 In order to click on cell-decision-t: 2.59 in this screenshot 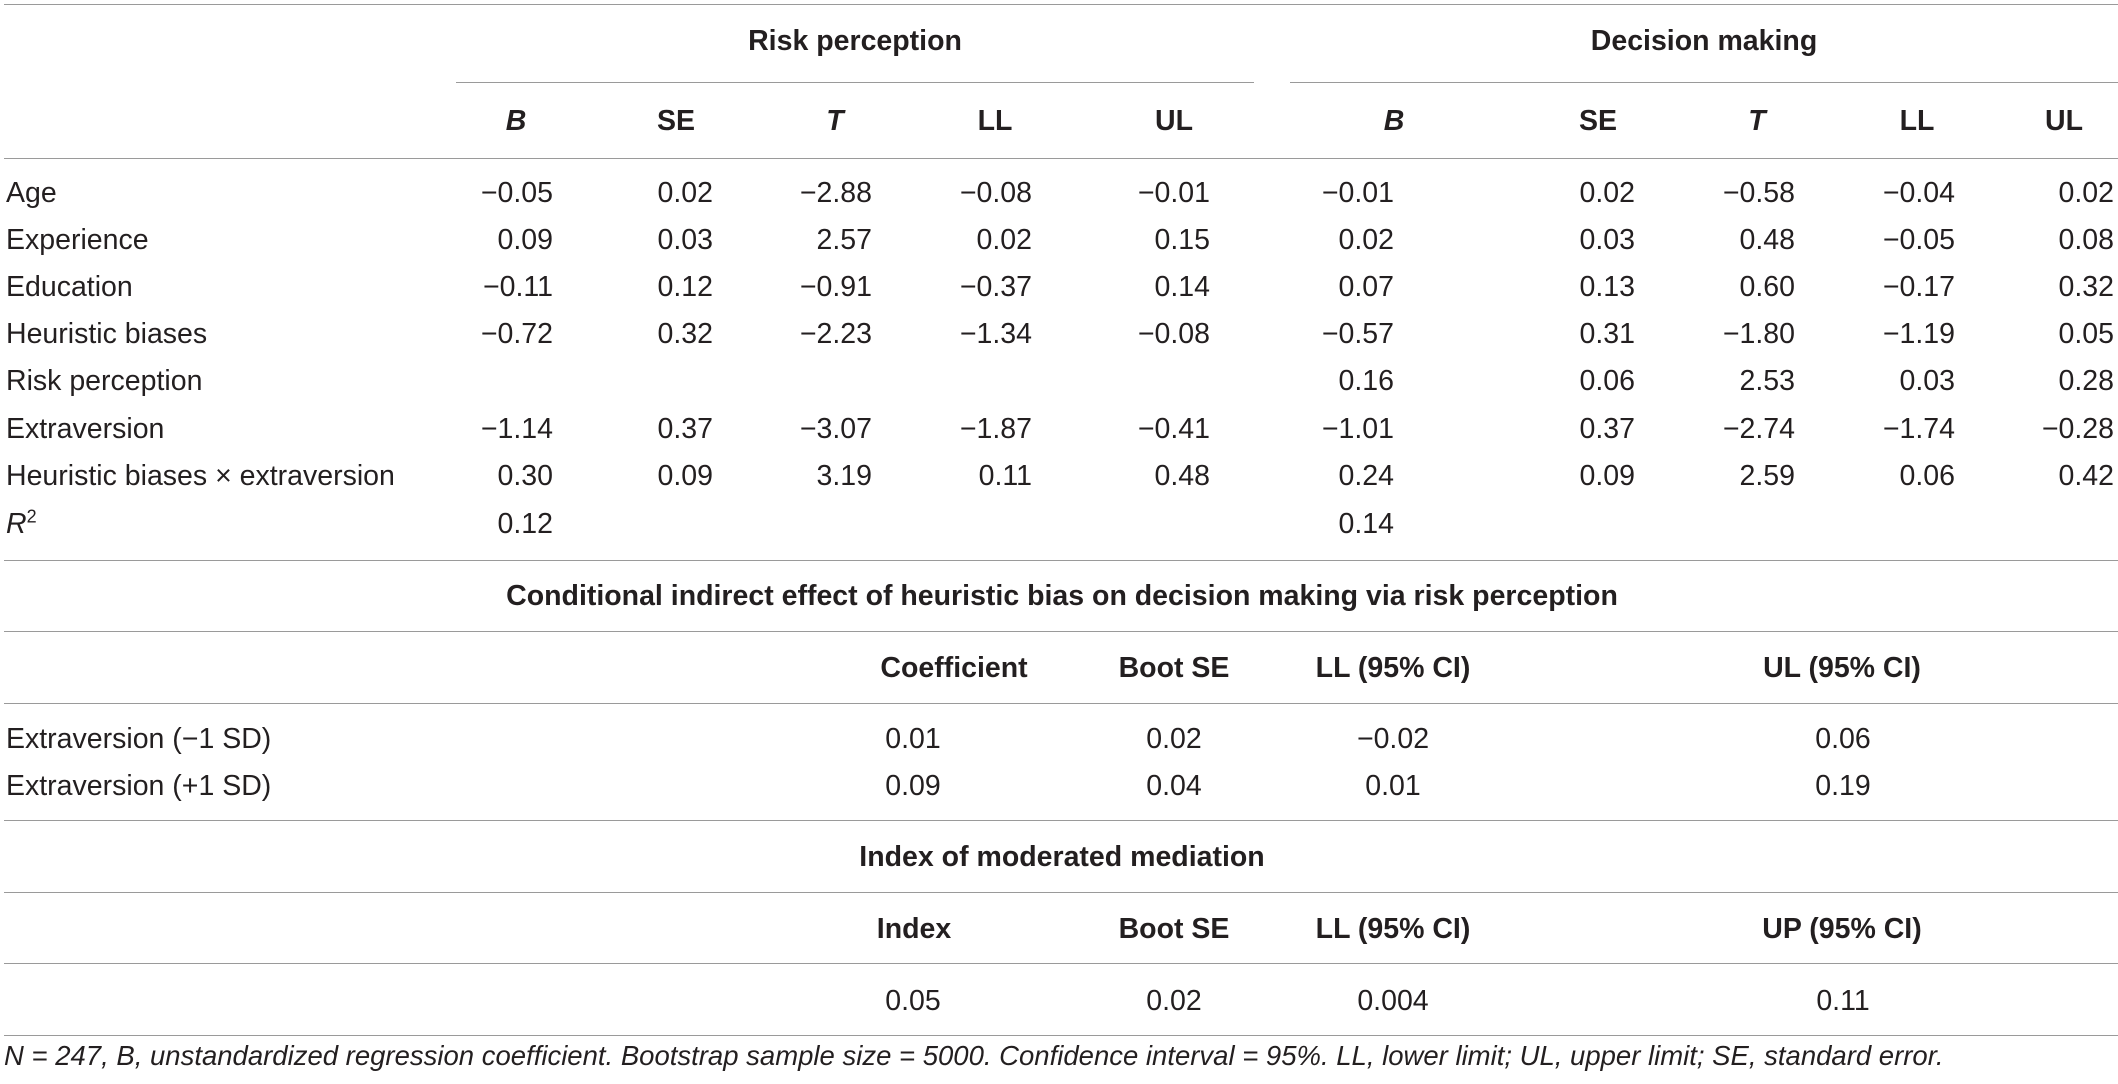, I will do `click(1767, 476)`.